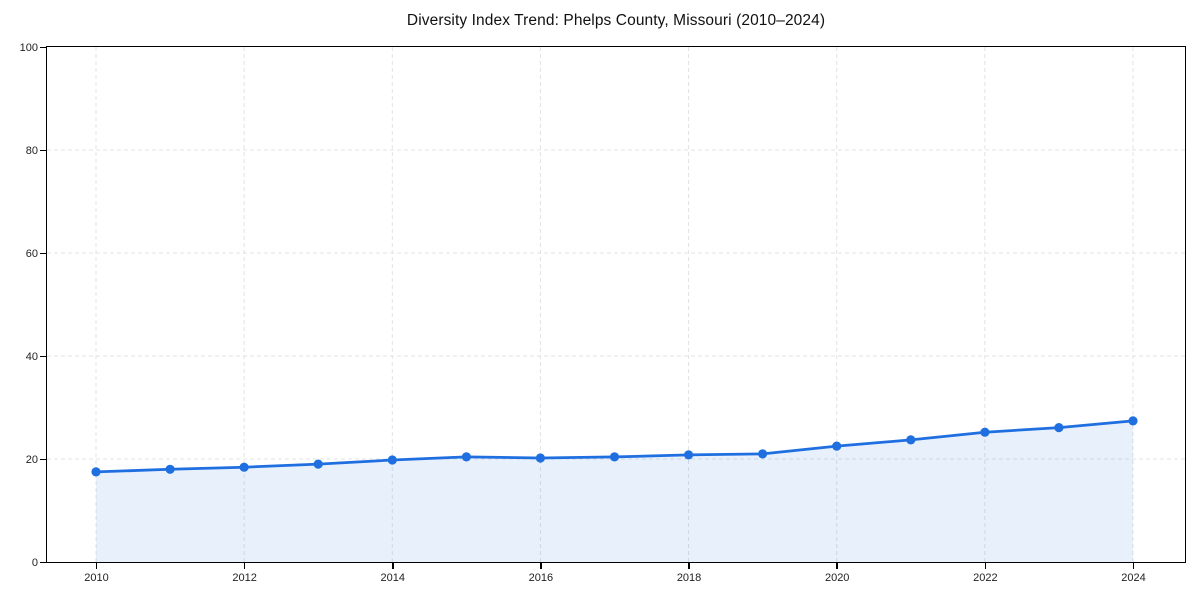 The width and height of the screenshot is (1200, 600). Describe the element at coordinates (689, 578) in the screenshot. I see `x-tick-label-2018: 2018` at that location.